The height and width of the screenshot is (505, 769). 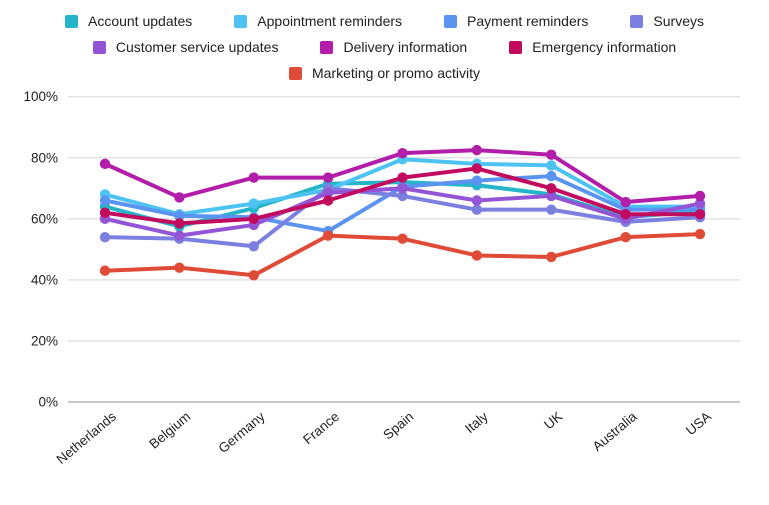 I want to click on data-point-marketing-or-promo-activity-netherlands, so click(x=105, y=270).